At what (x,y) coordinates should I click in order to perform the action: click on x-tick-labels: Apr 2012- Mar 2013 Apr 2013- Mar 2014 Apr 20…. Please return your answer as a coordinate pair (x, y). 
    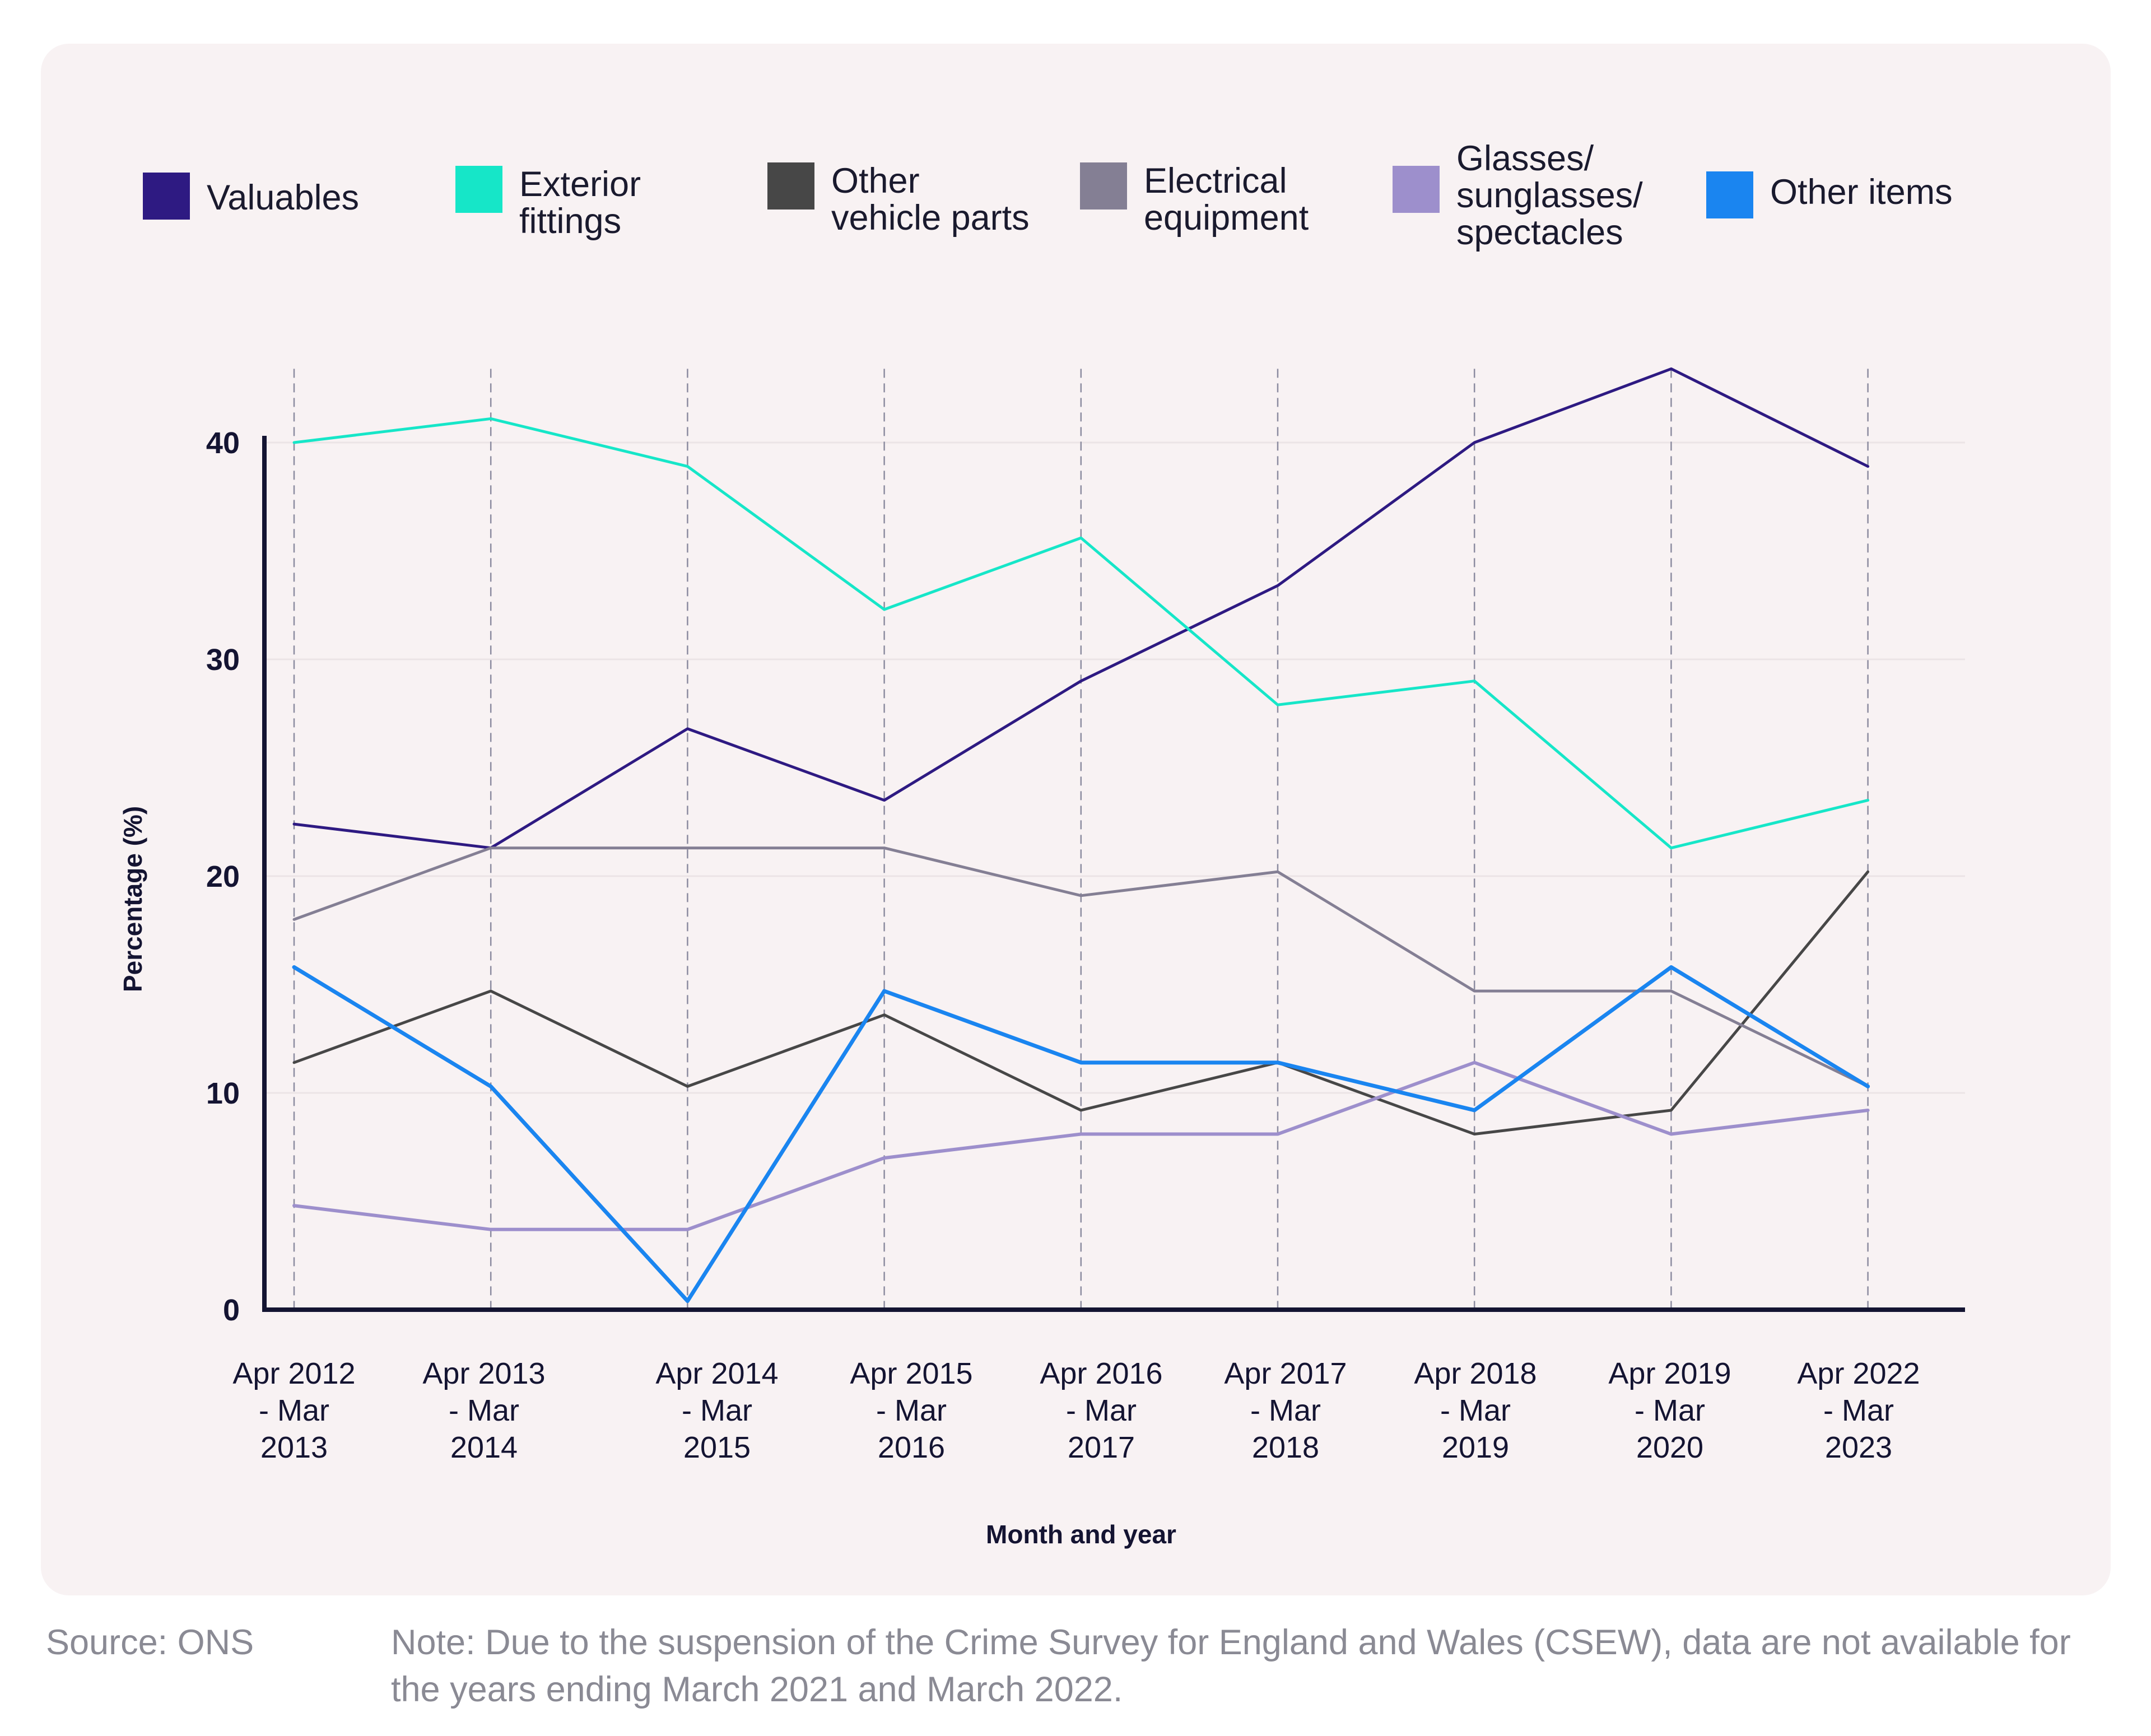
    Looking at the image, I should click on (1076, 1410).